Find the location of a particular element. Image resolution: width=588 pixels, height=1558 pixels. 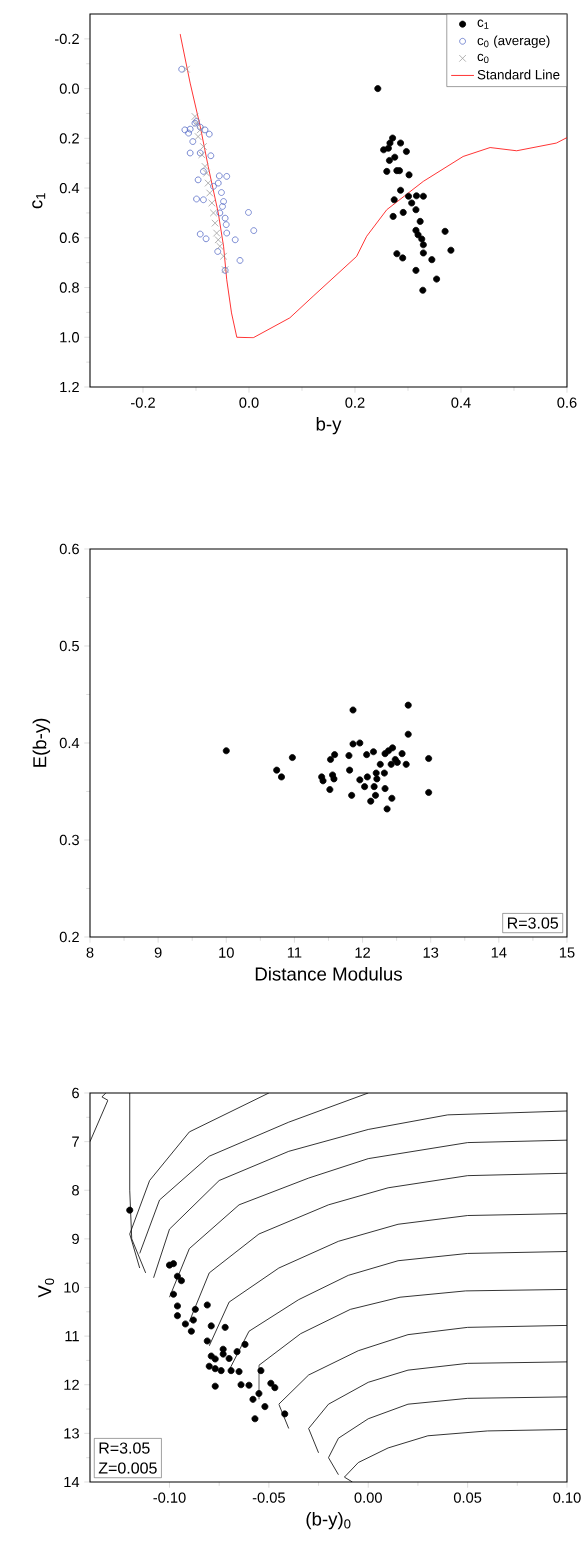

y-tick-label: 14 is located at coordinates (72, 1482).